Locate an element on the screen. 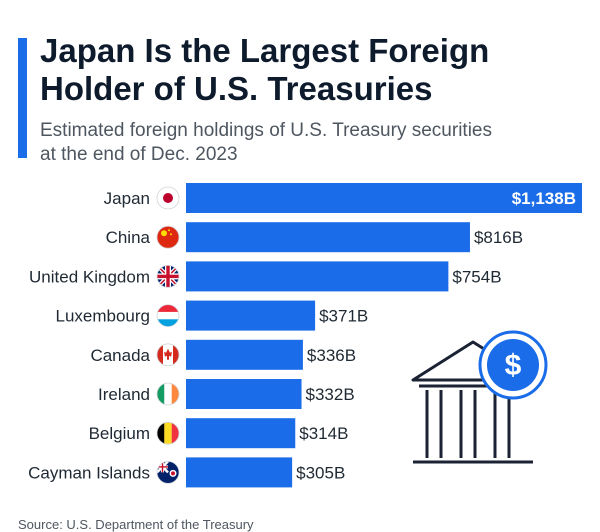 The image size is (600, 532). data-label: $816B is located at coordinates (498, 237).